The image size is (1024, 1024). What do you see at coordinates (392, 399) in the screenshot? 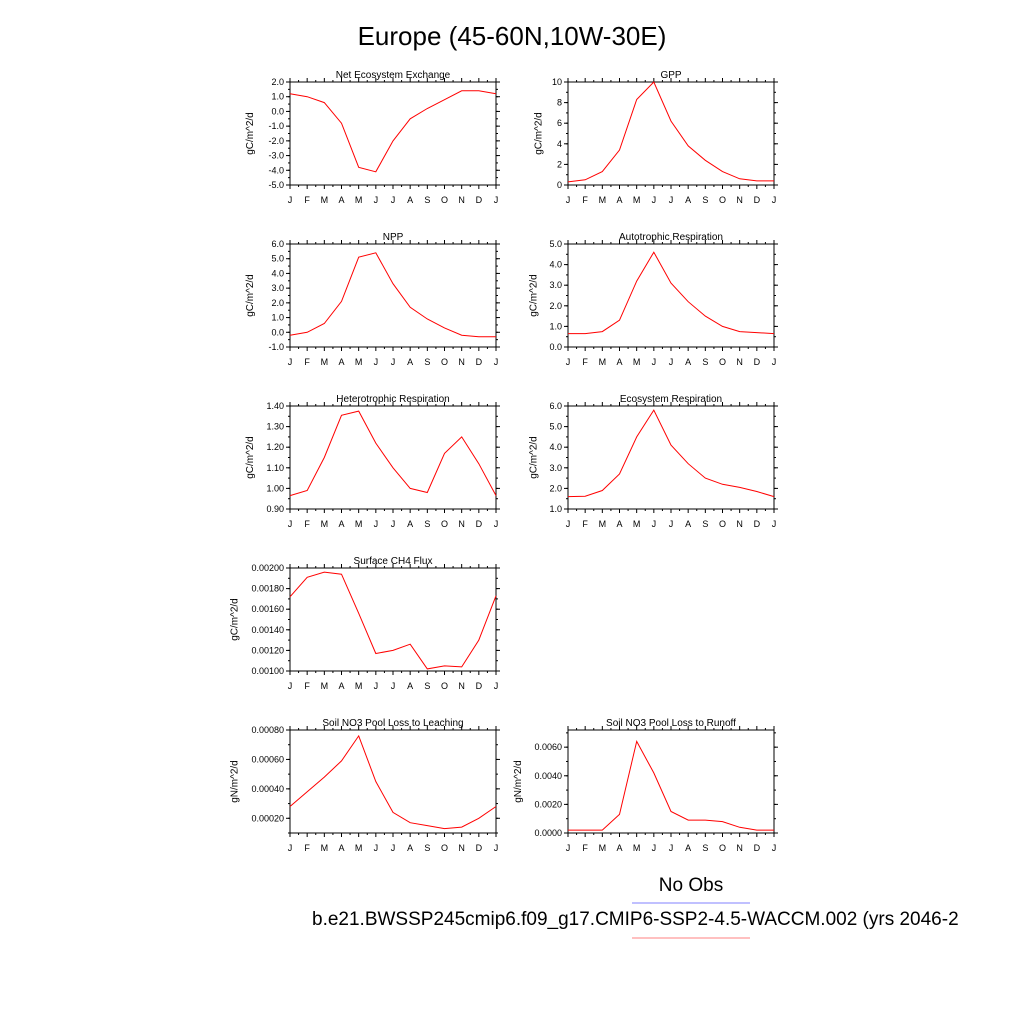
I see `panel-title: Heterotrophic Respiration` at bounding box center [392, 399].